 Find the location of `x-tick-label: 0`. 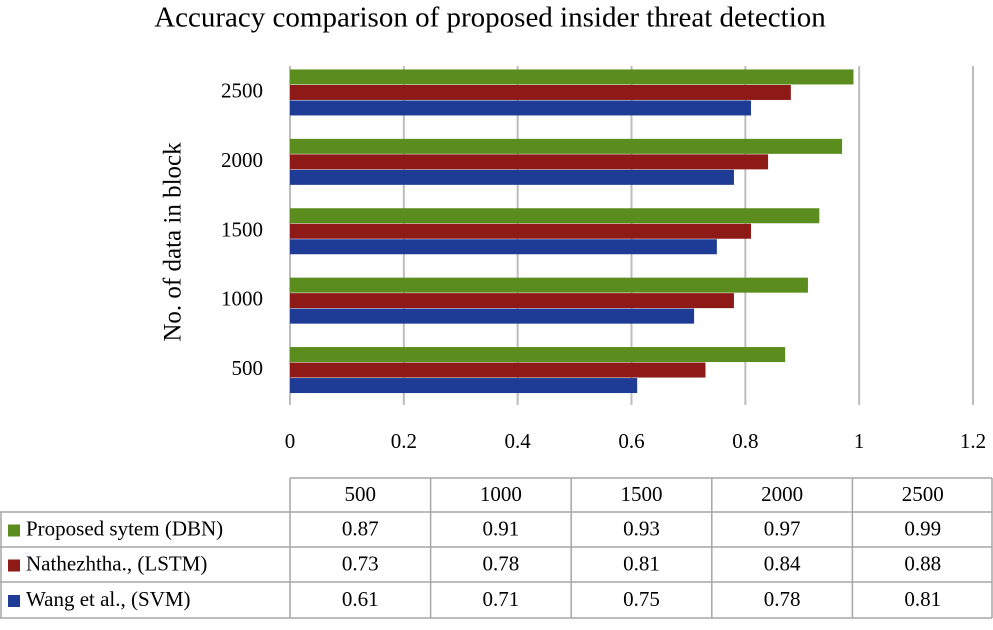

x-tick-label: 0 is located at coordinates (290, 441).